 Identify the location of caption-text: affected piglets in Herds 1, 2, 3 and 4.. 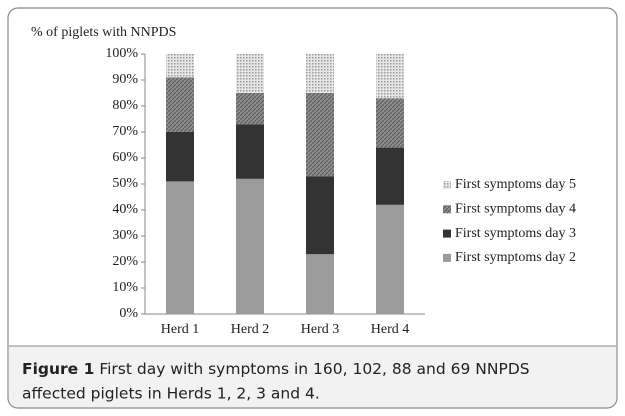
(171, 394).